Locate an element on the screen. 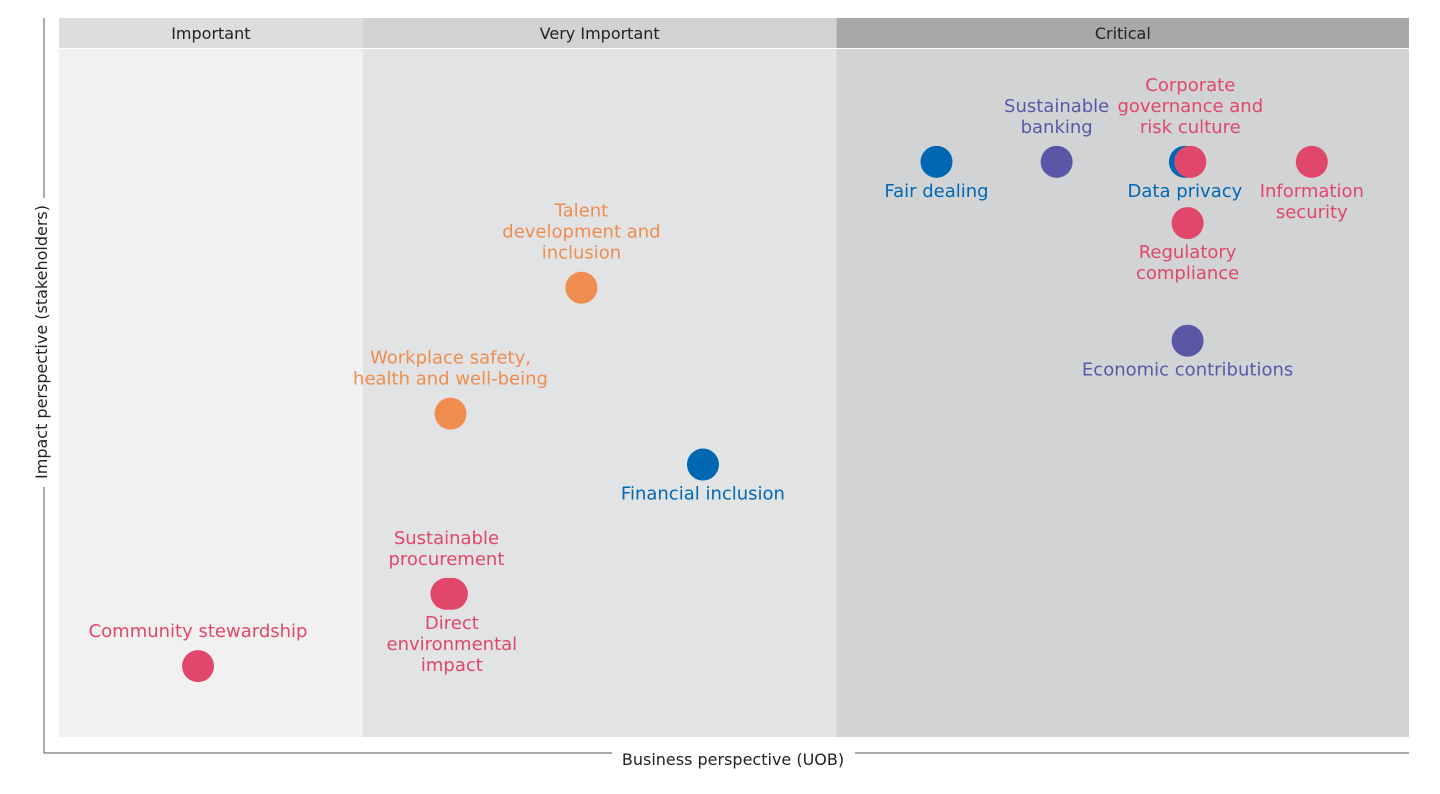 The width and height of the screenshot is (1440, 794). zone-header-label: Important is located at coordinates (210, 33).